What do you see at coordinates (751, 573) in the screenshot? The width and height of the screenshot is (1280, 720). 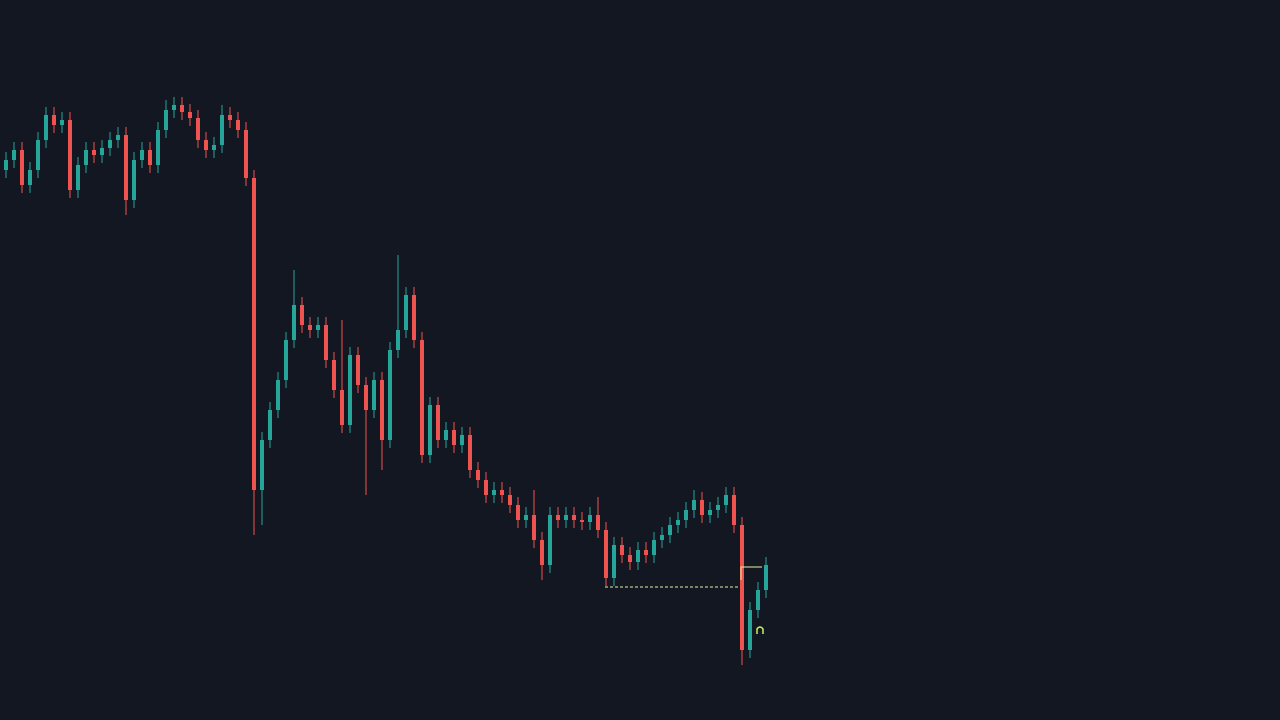 I see `level-bracket` at bounding box center [751, 573].